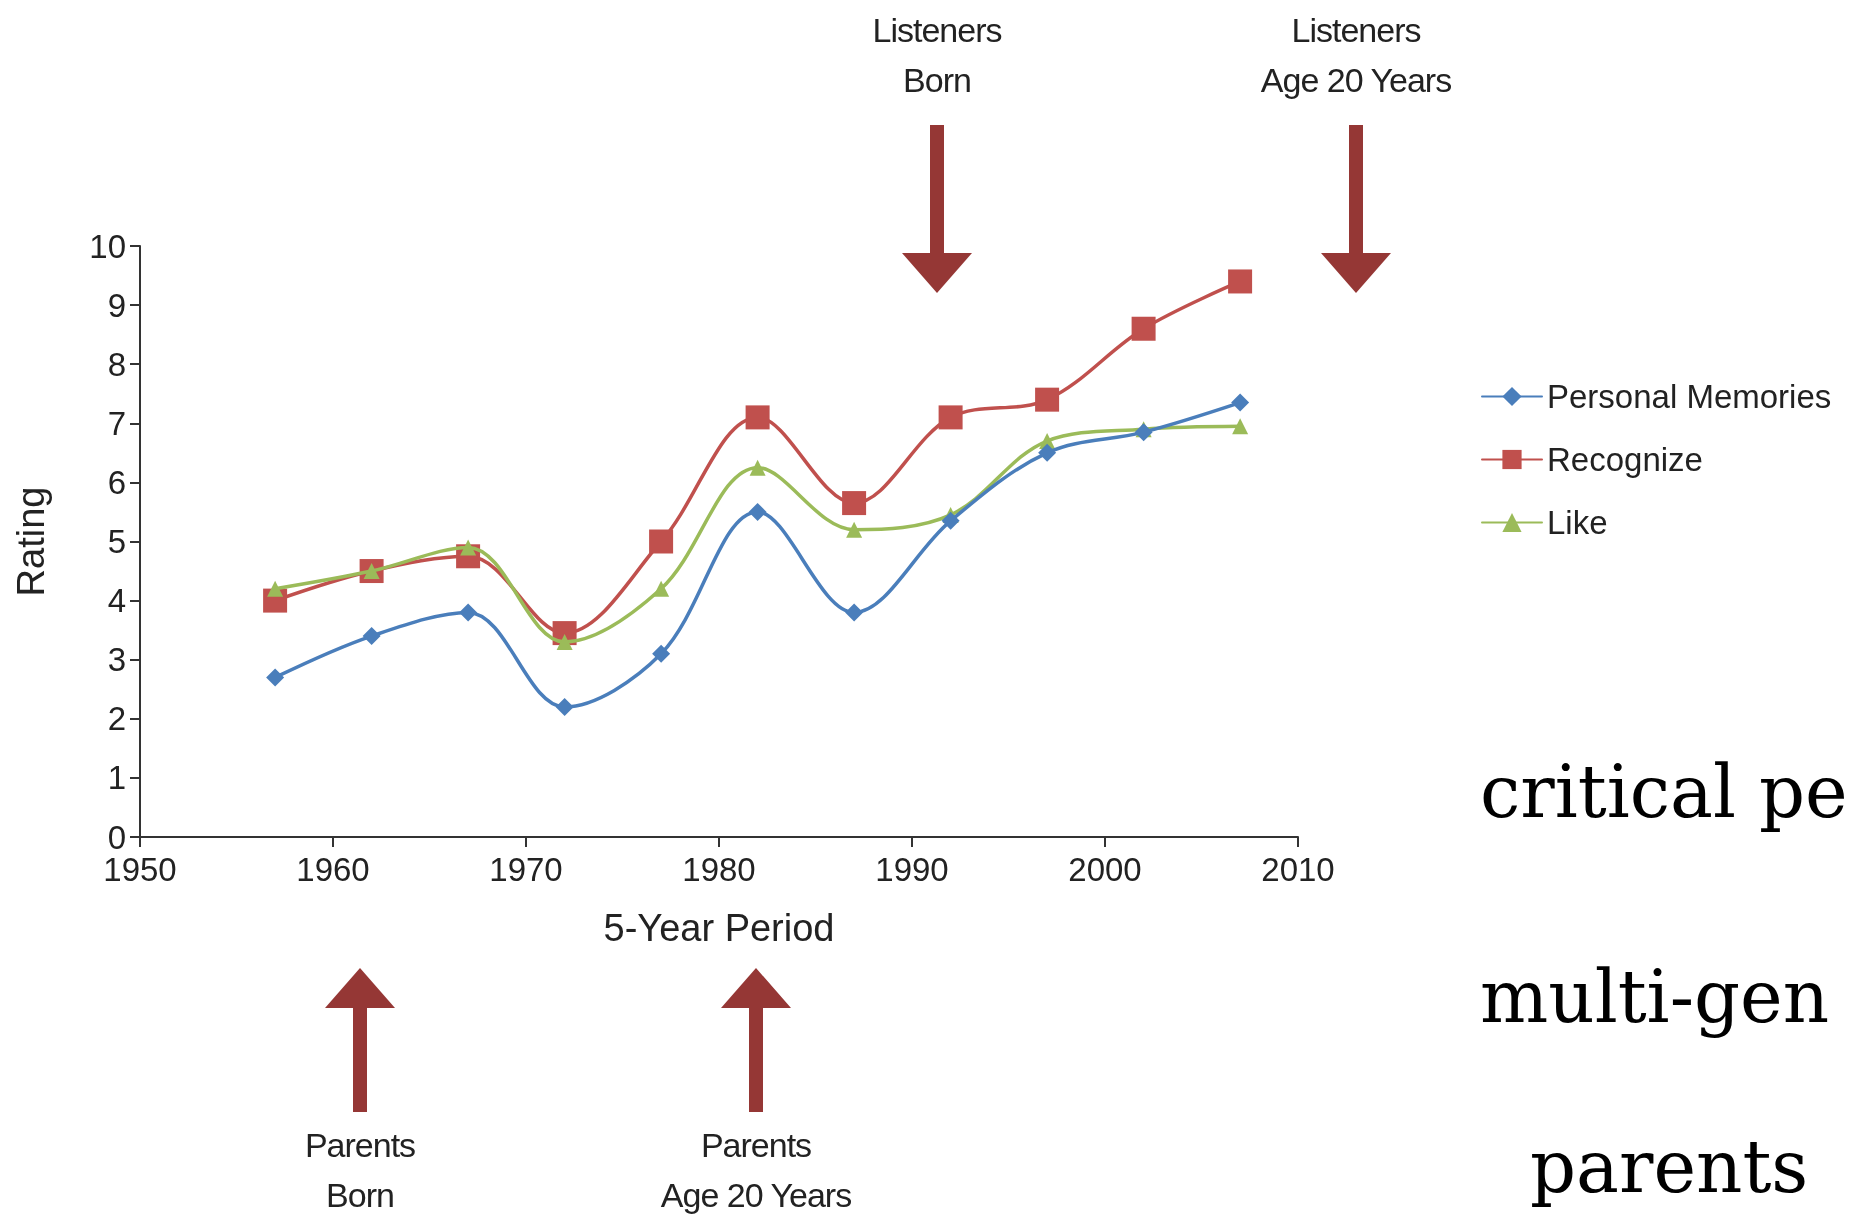 The width and height of the screenshot is (1870, 1218). What do you see at coordinates (1655, 997) in the screenshot?
I see `text: multi-gen` at bounding box center [1655, 997].